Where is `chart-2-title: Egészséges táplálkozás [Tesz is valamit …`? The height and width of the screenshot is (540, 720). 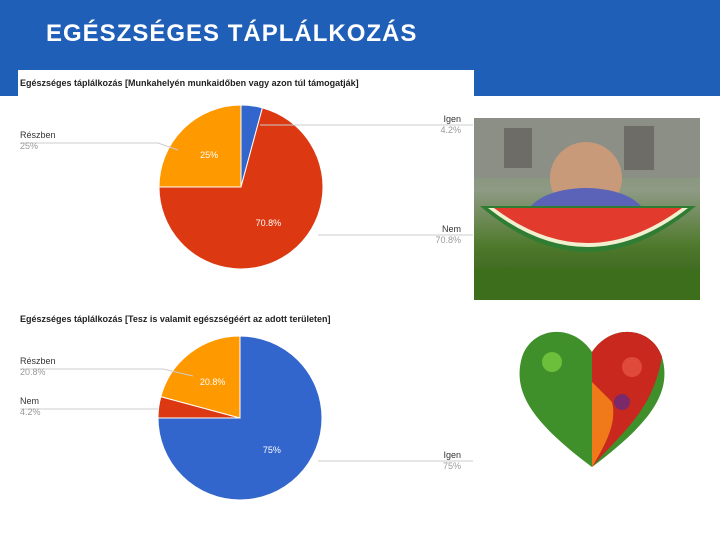
chart-2-title: Egészséges táplálkozás [Tesz is valamit … is located at coordinates (175, 319).